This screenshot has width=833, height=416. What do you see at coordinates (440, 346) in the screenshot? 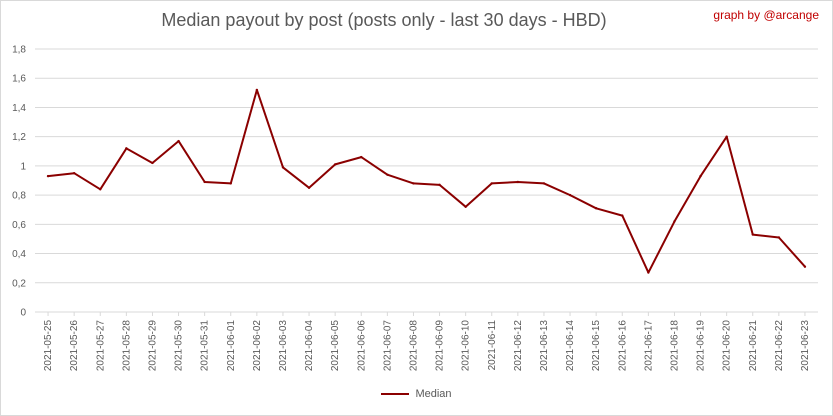
I see `x-tick-label: 2021-06-09` at bounding box center [440, 346].